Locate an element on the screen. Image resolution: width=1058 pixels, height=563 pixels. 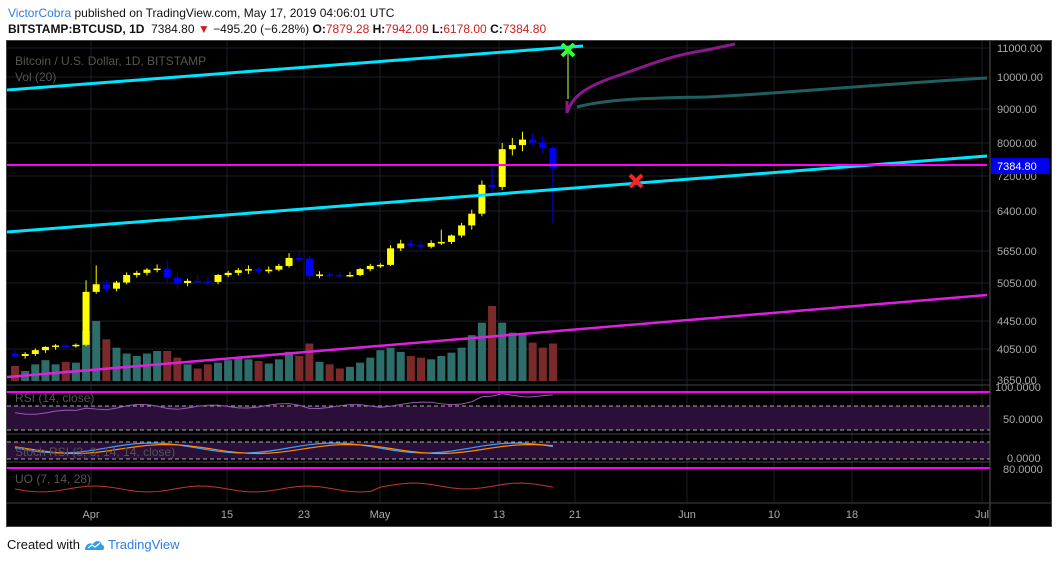
price-tick-label: 5650.00 is located at coordinates (1017, 252).